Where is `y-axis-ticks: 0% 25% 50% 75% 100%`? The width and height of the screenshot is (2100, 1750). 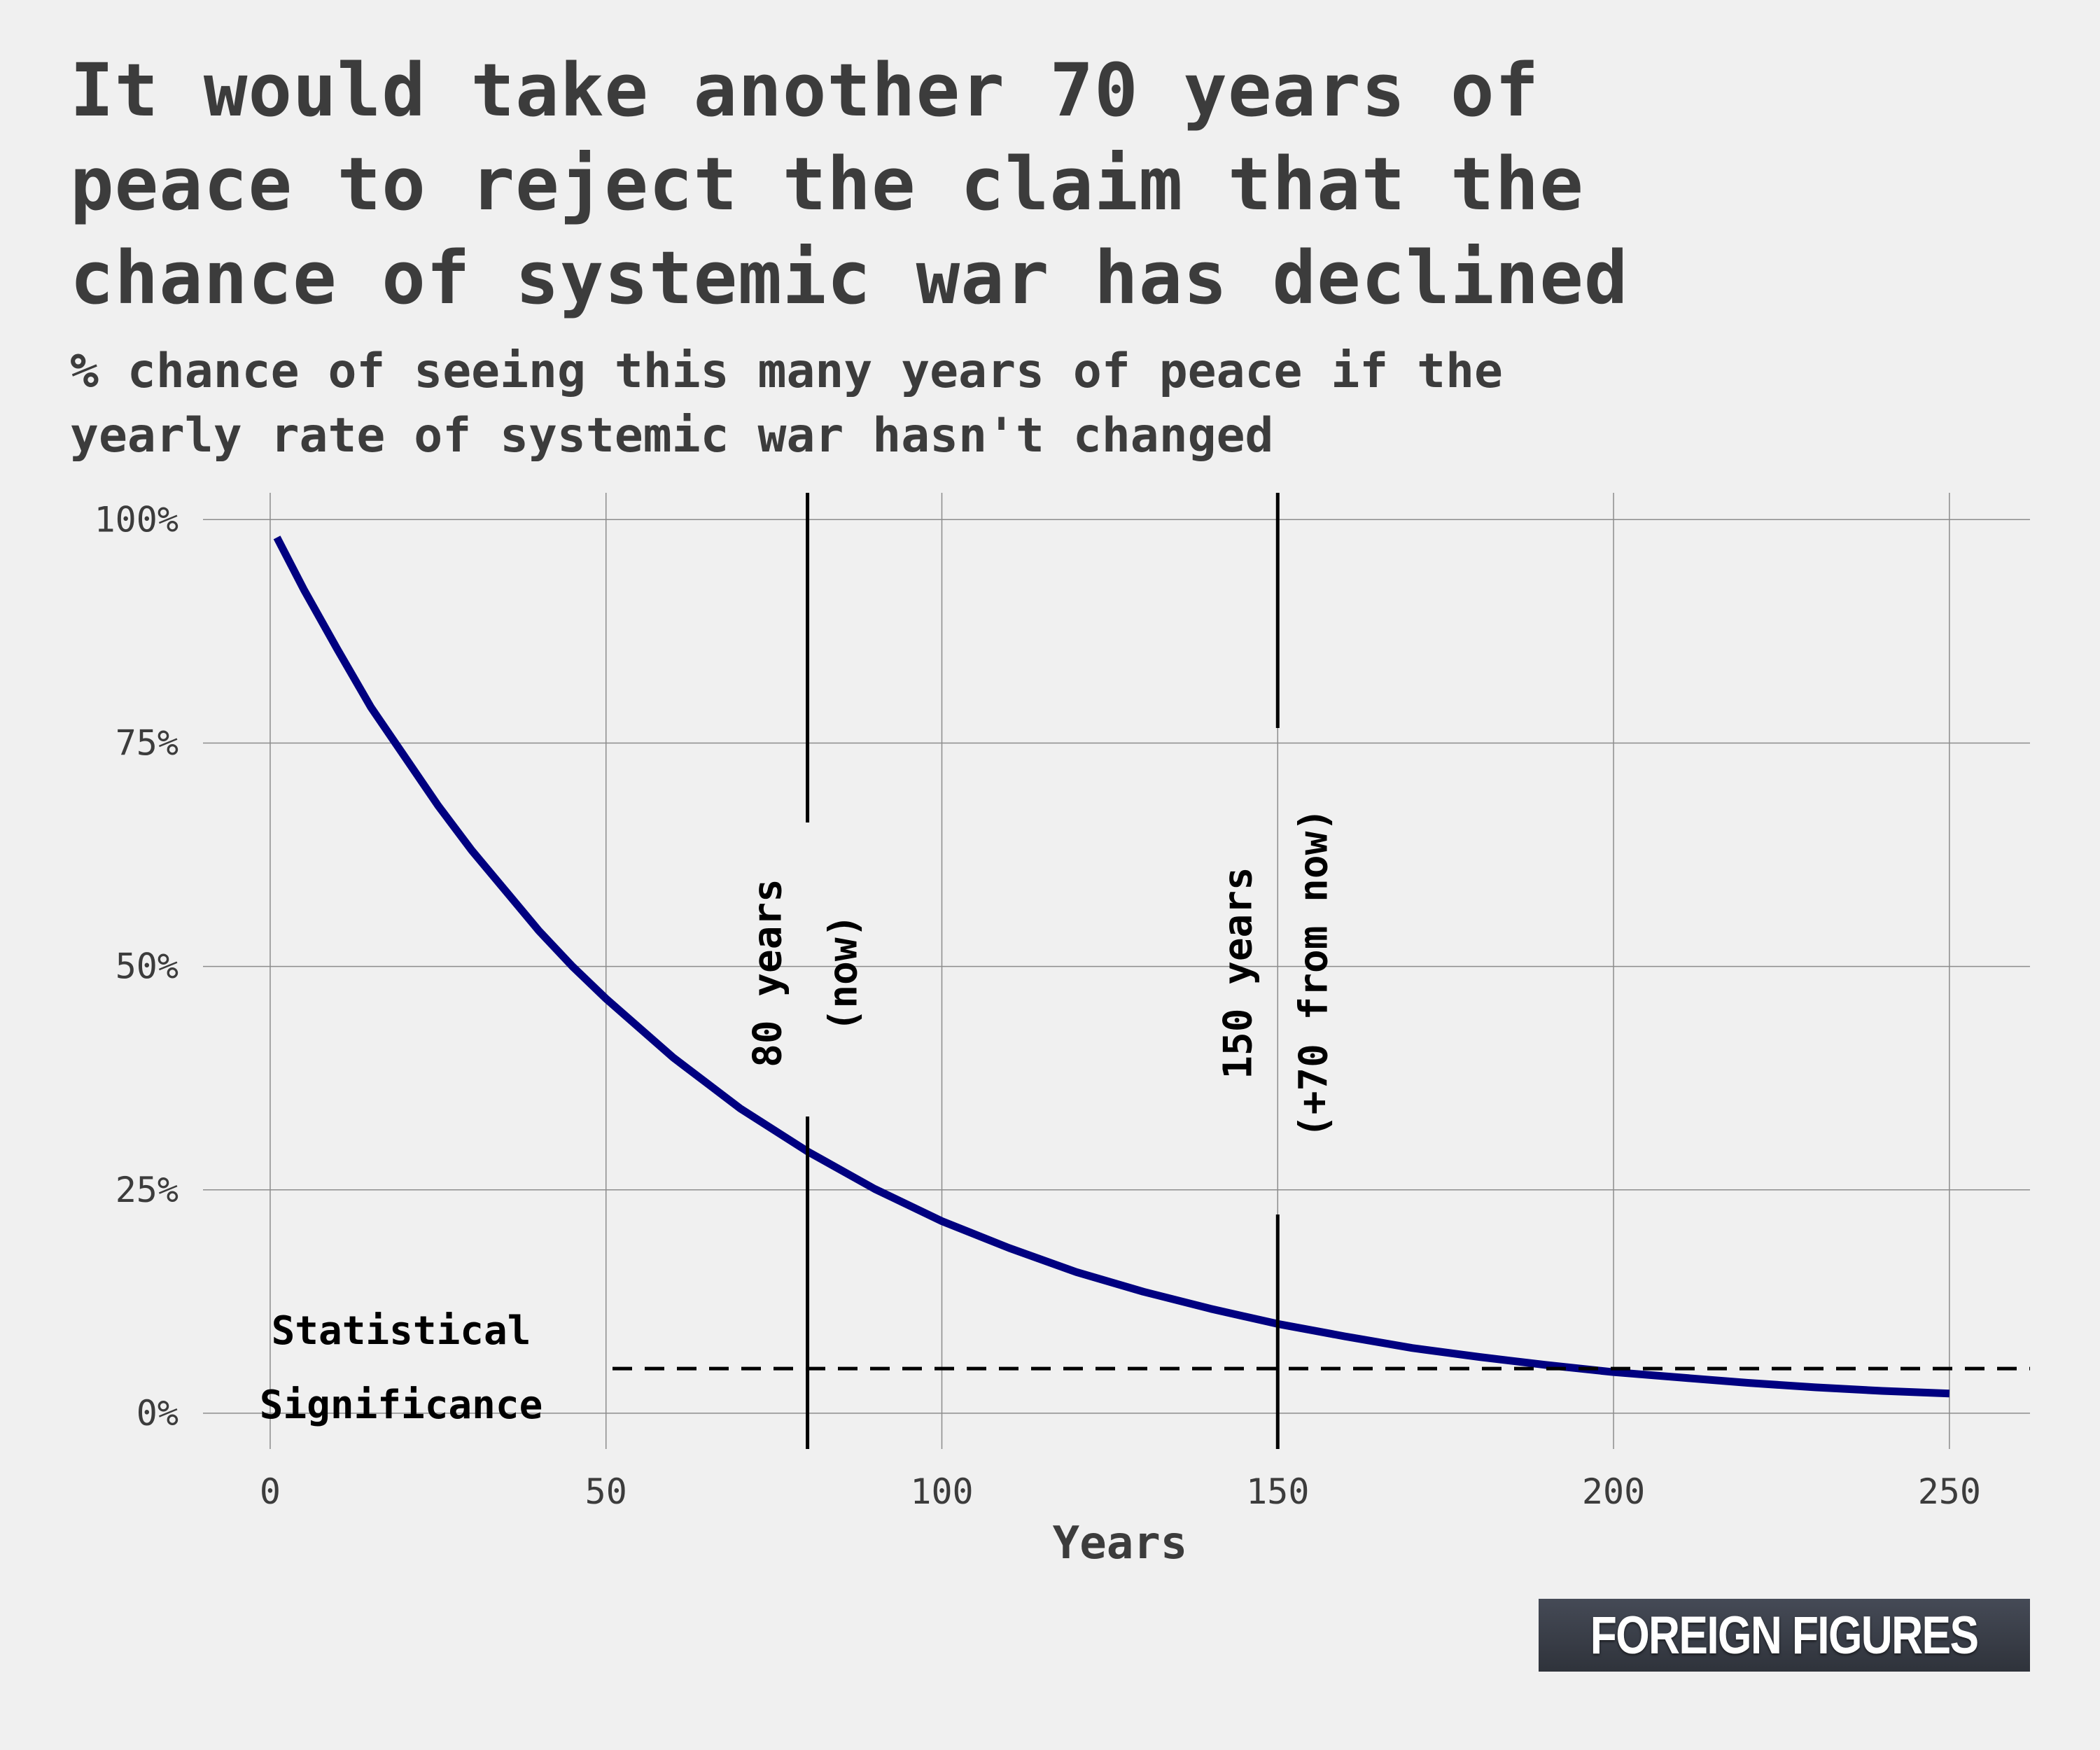 y-axis-ticks: 0% 25% 50% 75% 100% is located at coordinates (136, 966).